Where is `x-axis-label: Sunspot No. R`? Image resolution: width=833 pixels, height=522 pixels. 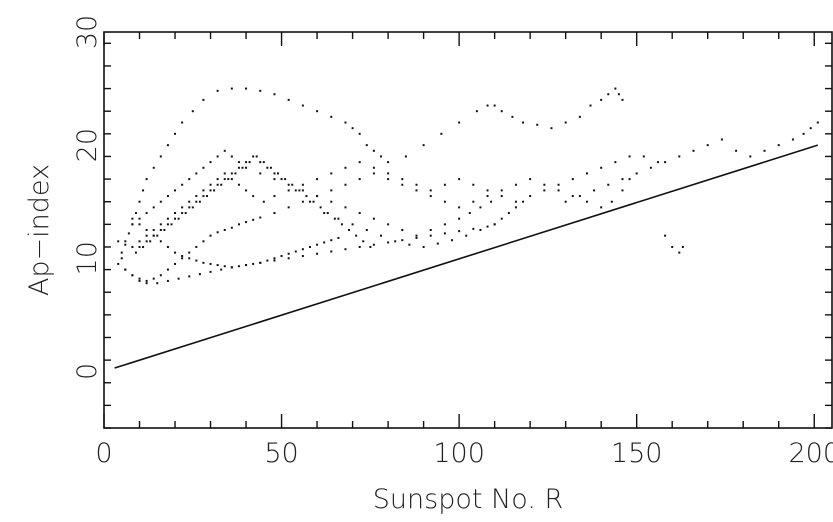
x-axis-label: Sunspot No. R is located at coordinates (468, 499).